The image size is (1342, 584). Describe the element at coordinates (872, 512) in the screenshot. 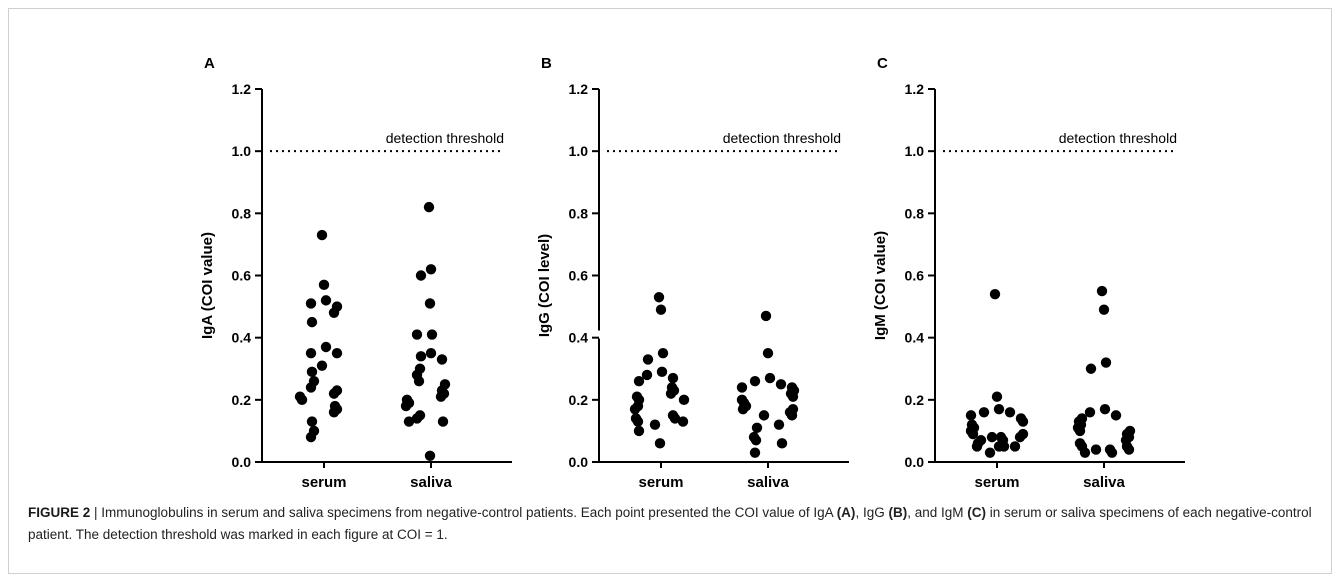

I see `caption-text-2: , IgG` at that location.